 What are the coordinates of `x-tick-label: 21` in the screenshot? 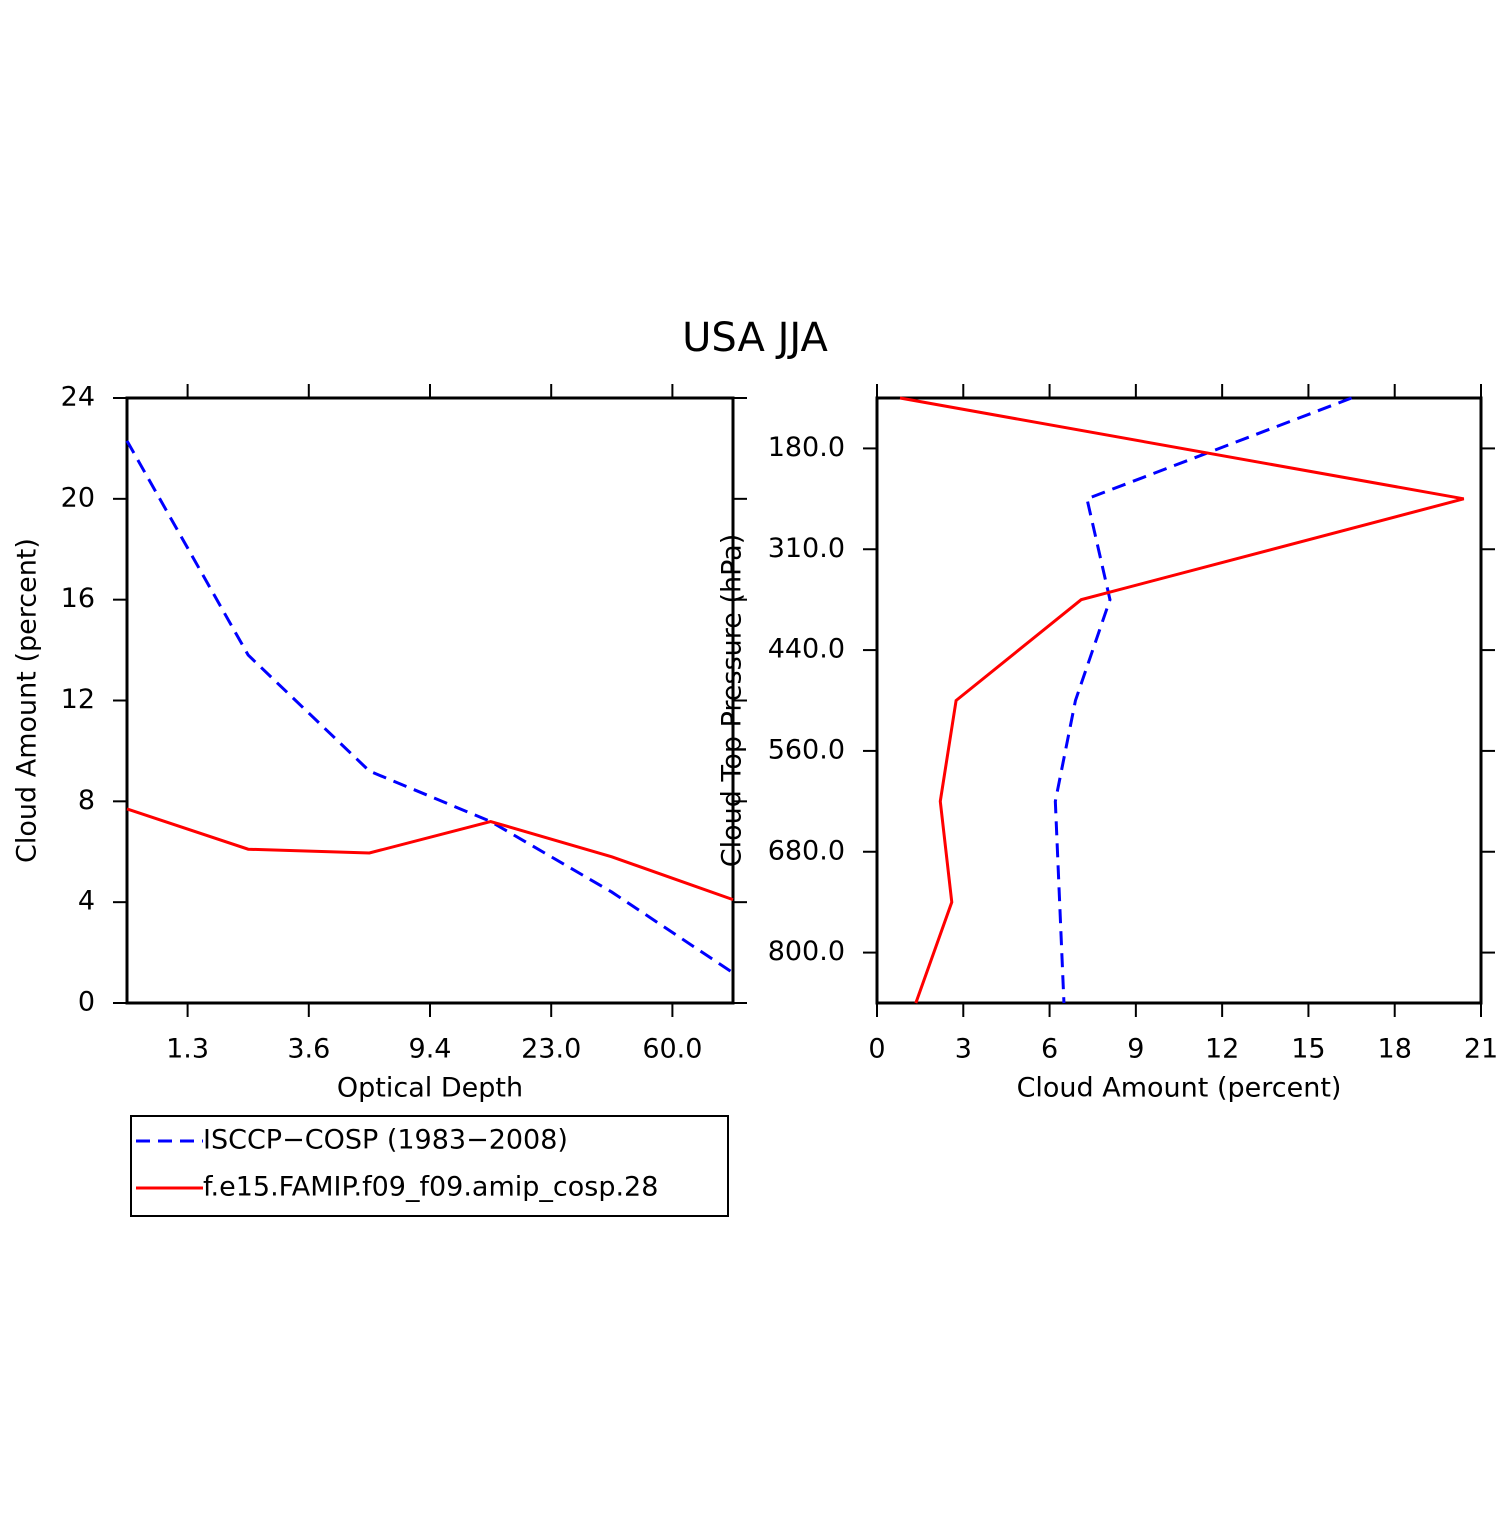 It's located at (1481, 1049).